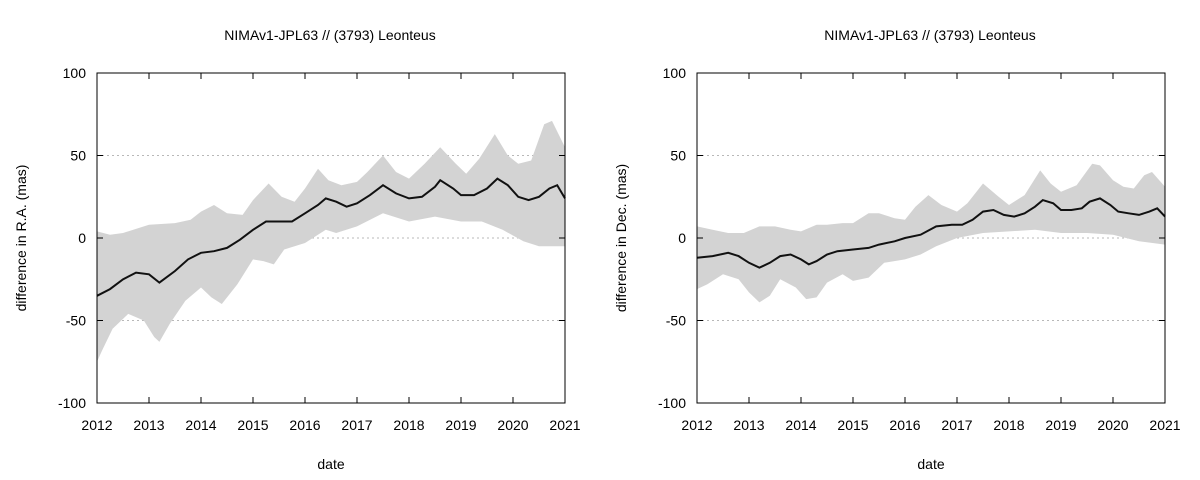 The height and width of the screenshot is (480, 1200). What do you see at coordinates (21, 238) in the screenshot?
I see `y-axis-label: difference in R.A. (mas)` at bounding box center [21, 238].